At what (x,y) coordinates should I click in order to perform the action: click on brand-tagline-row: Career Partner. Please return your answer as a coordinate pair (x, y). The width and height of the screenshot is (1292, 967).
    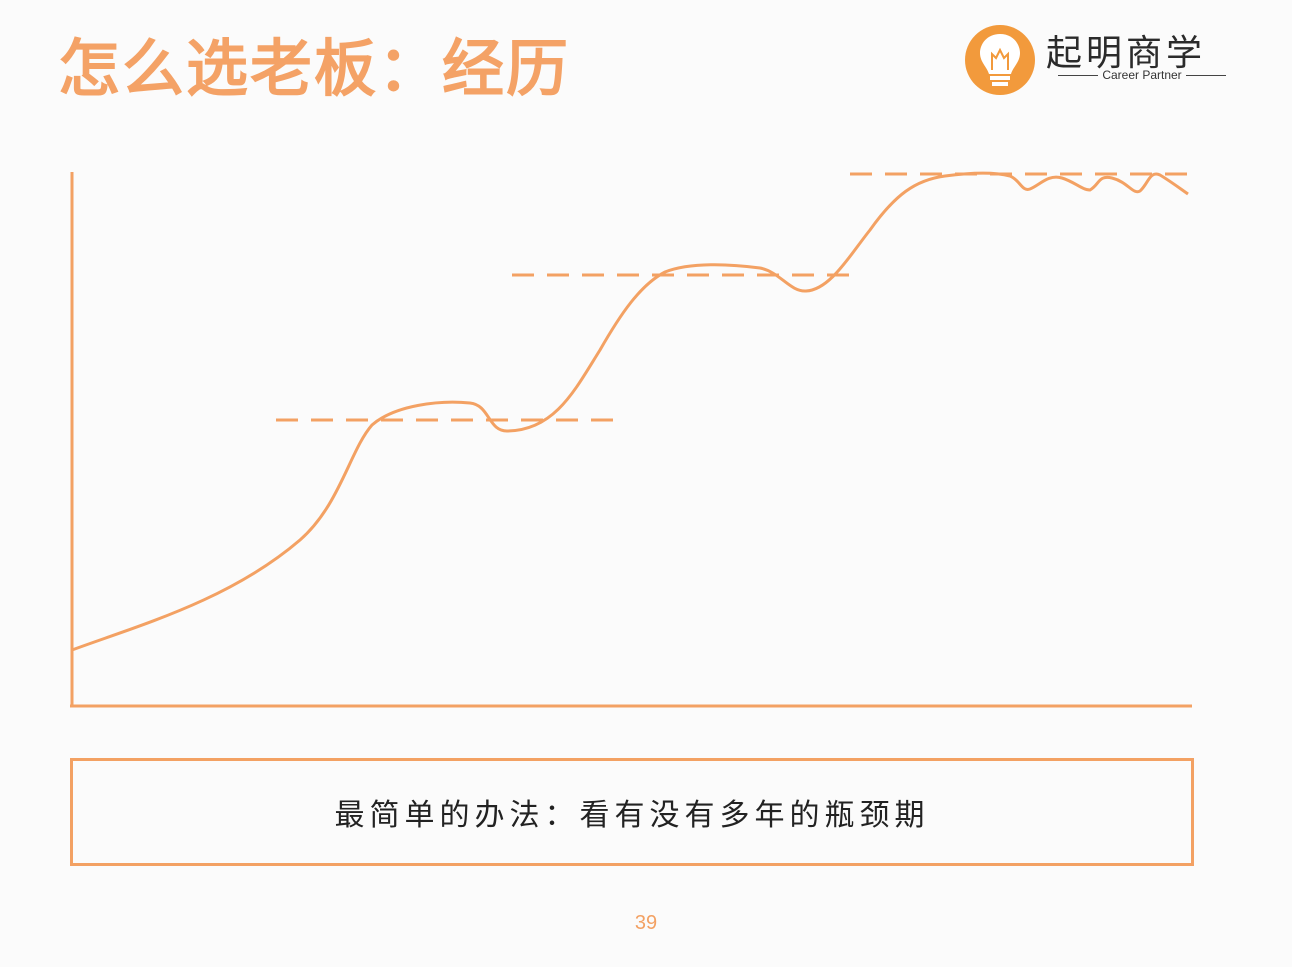
    Looking at the image, I should click on (1142, 75).